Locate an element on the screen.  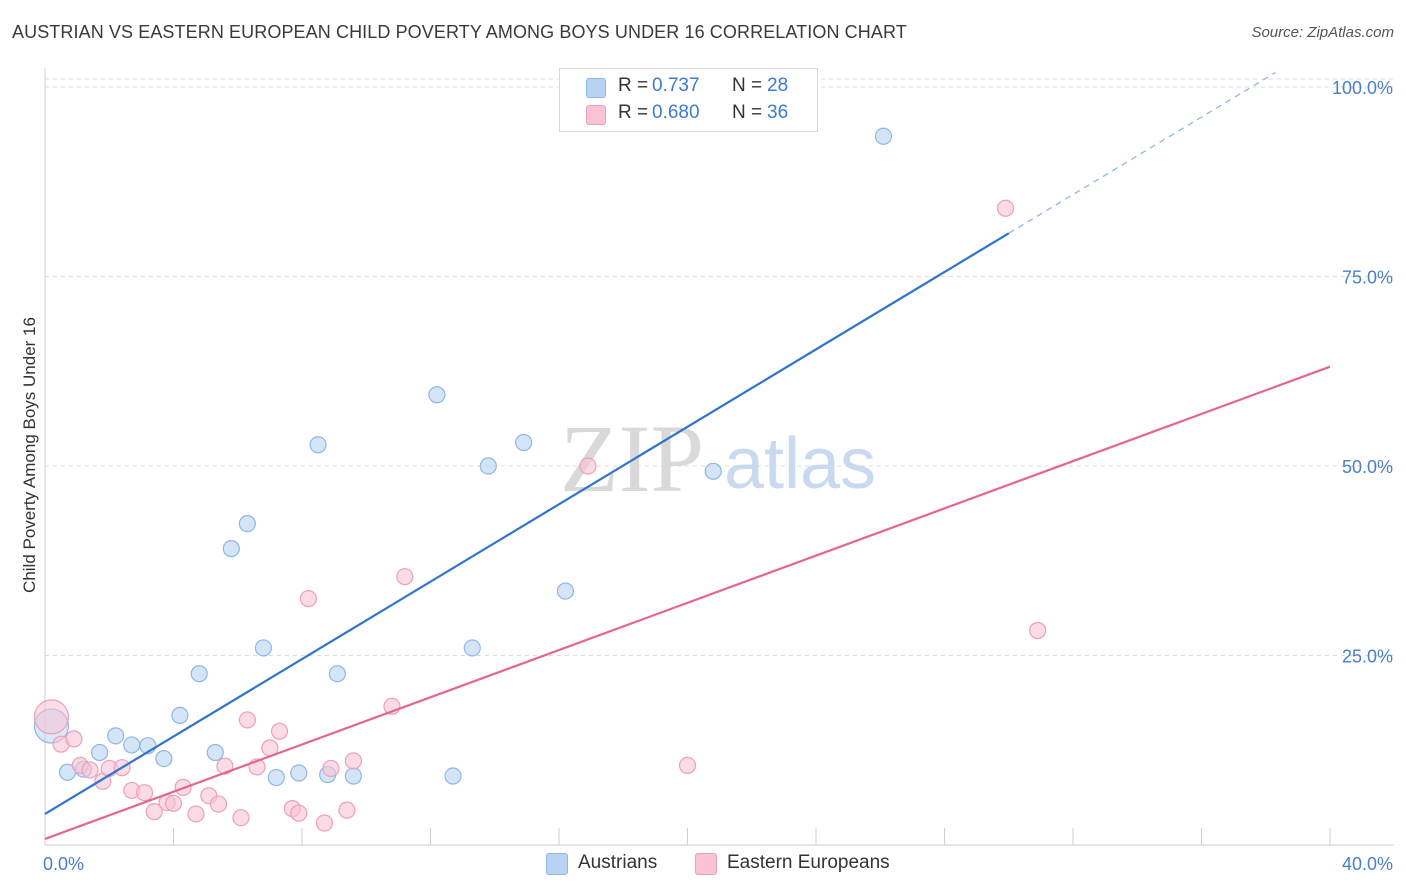
legend-label-austrians: Austrians is located at coordinates (618, 862).